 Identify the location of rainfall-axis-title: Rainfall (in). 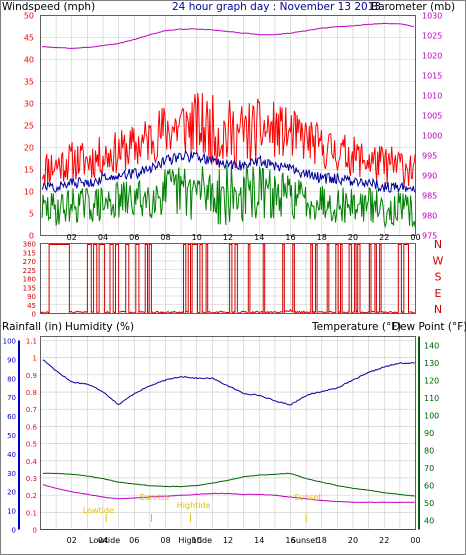
(32, 327).